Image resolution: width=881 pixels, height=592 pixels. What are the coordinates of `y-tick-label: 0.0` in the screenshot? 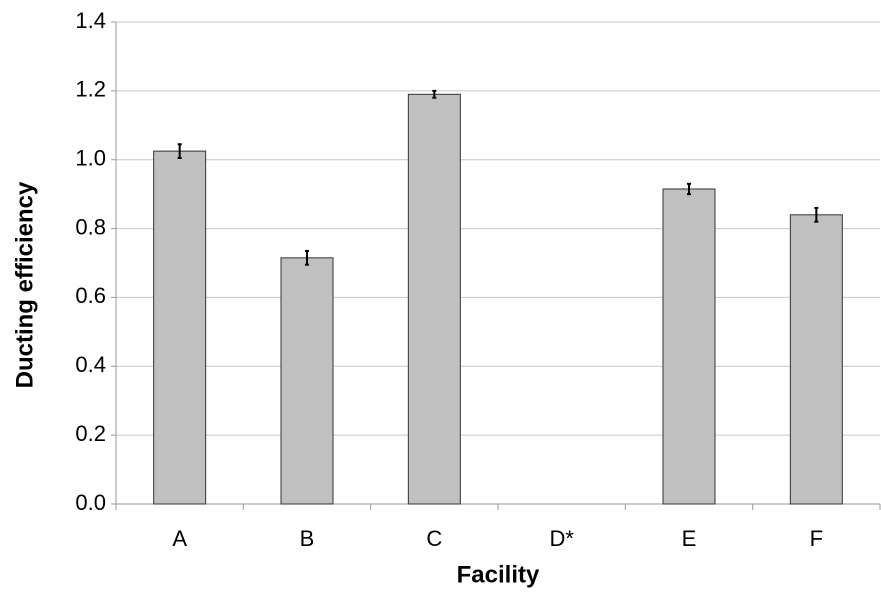 It's located at (90, 502).